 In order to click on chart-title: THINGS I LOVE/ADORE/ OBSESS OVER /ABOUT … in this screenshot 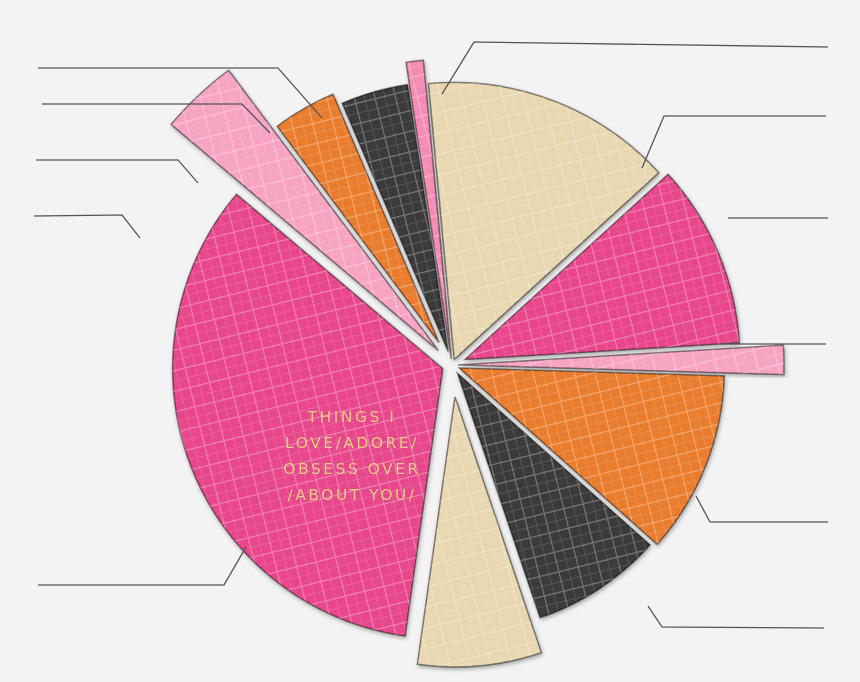, I will do `click(352, 456)`.